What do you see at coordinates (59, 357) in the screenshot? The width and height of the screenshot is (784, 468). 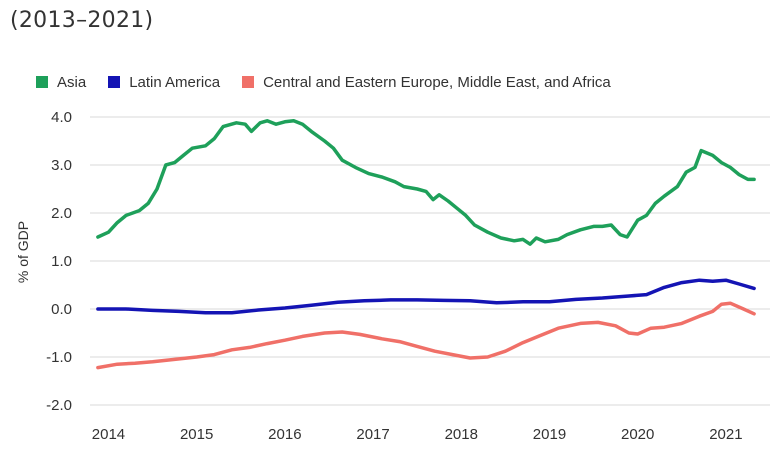 I see `y-tick-label: -1.0` at bounding box center [59, 357].